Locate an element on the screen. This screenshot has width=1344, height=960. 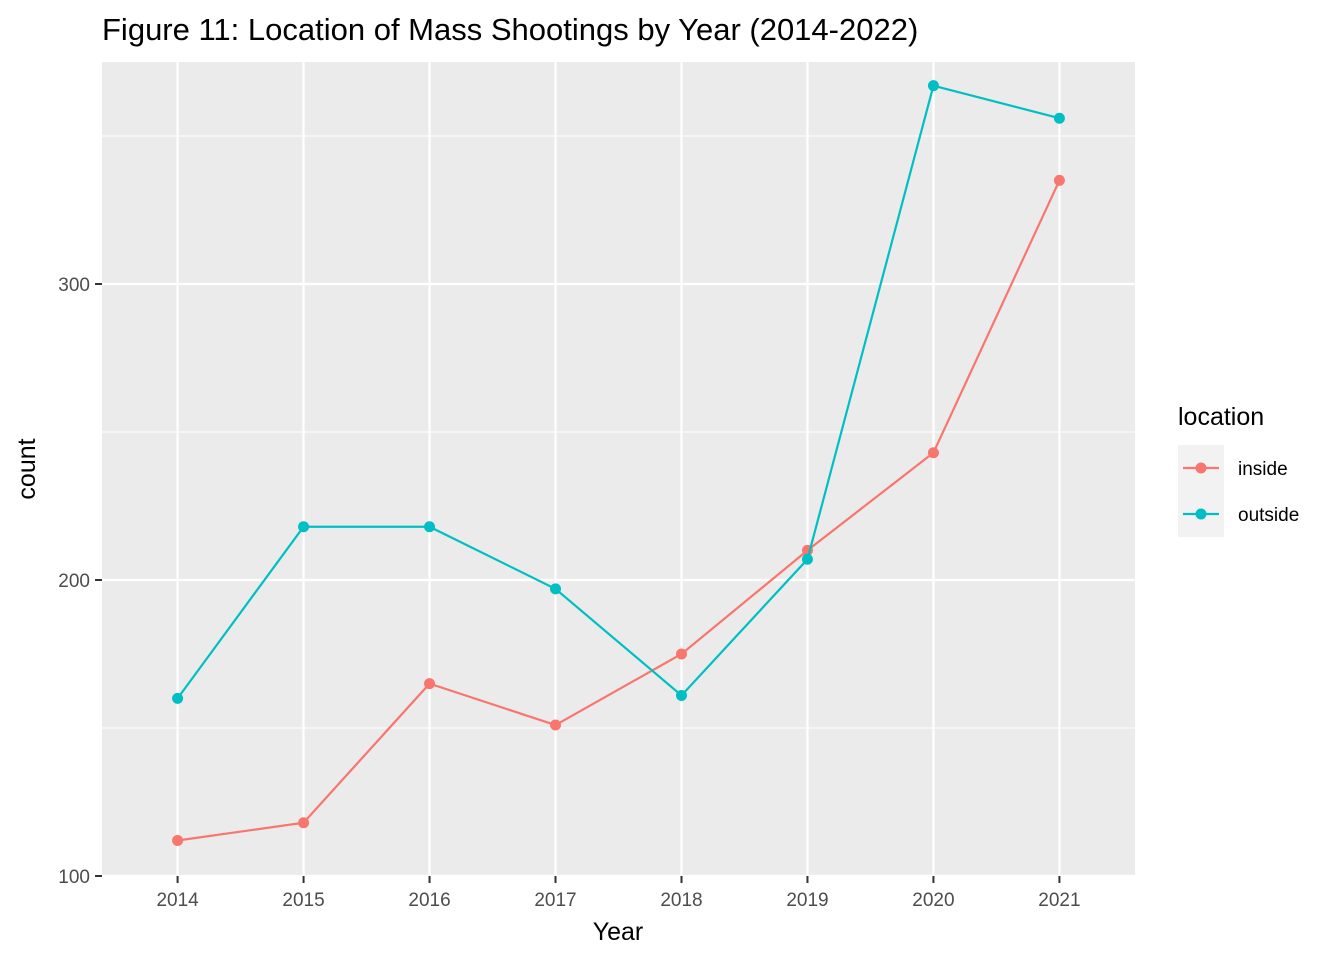
x-tick-label: 2018 is located at coordinates (681, 900).